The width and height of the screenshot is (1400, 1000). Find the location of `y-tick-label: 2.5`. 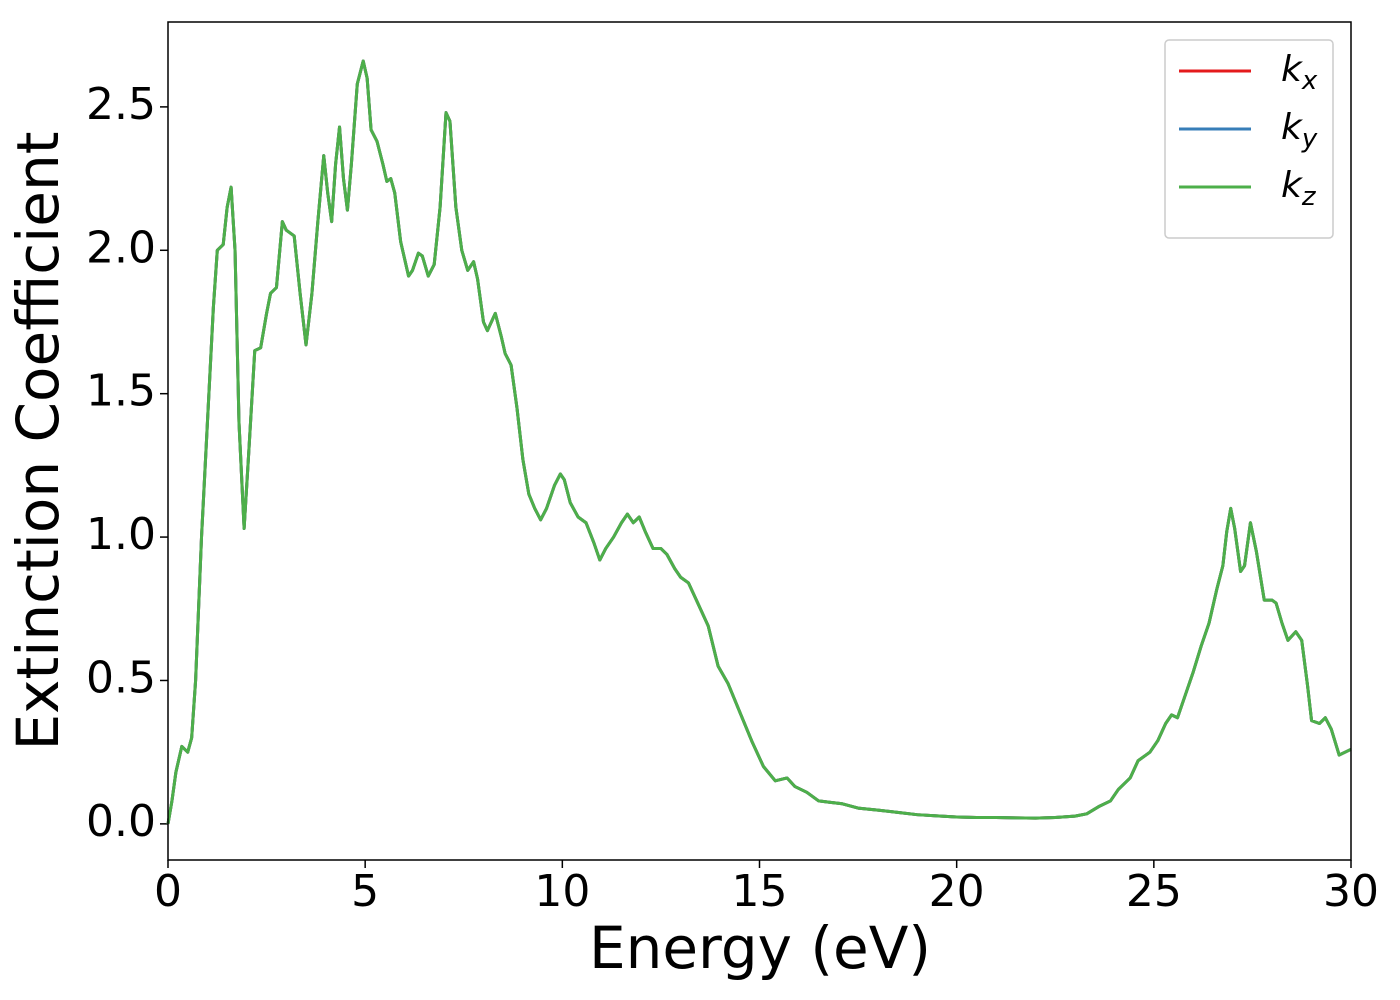

y-tick-label: 2.5 is located at coordinates (121, 104).